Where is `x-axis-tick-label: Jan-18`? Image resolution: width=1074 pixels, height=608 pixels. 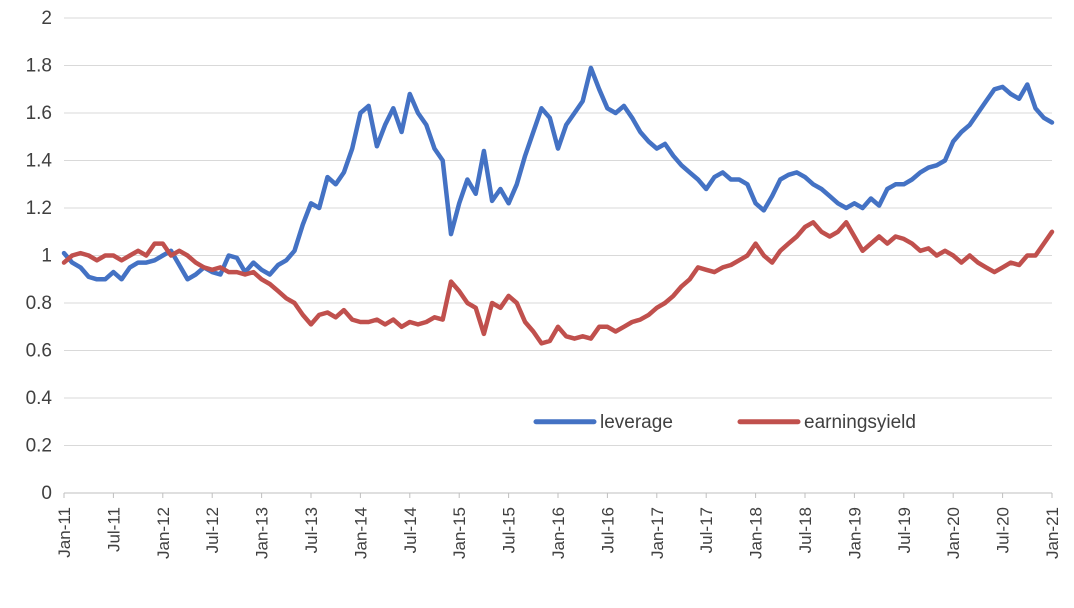 x-axis-tick-label: Jan-18 is located at coordinates (756, 533).